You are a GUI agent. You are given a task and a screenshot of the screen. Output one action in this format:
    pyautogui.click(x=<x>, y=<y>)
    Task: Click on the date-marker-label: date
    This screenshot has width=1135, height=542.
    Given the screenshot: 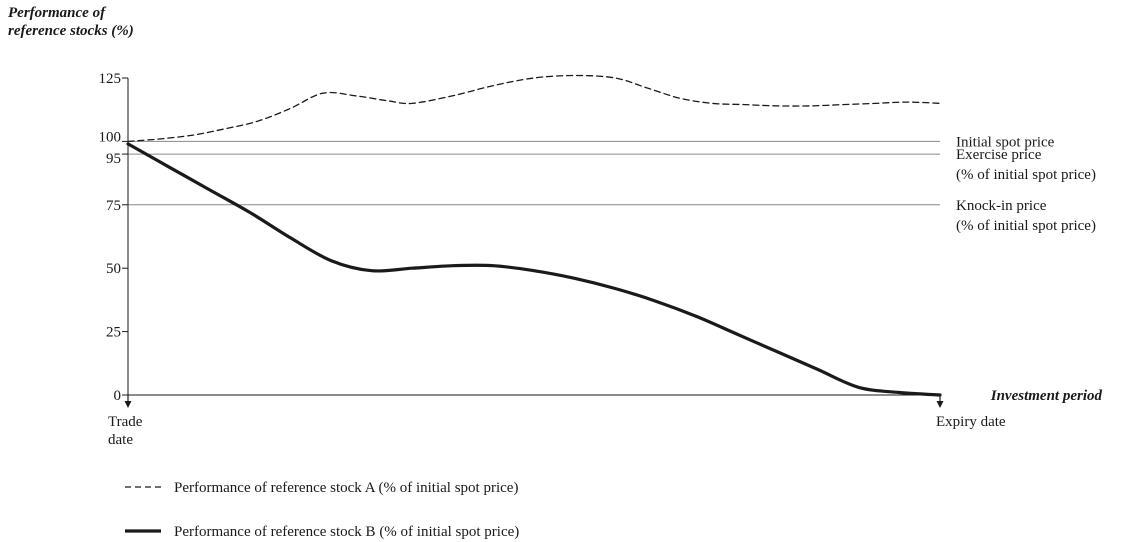 What is the action you would take?
    pyautogui.click(x=120, y=440)
    